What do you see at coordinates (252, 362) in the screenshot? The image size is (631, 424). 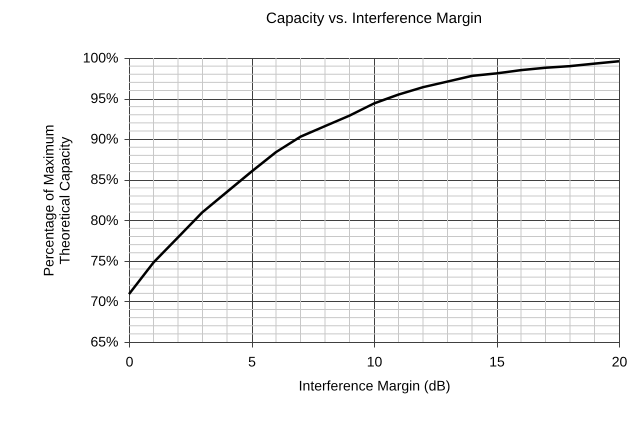 I see `x-tick-label: 5` at bounding box center [252, 362].